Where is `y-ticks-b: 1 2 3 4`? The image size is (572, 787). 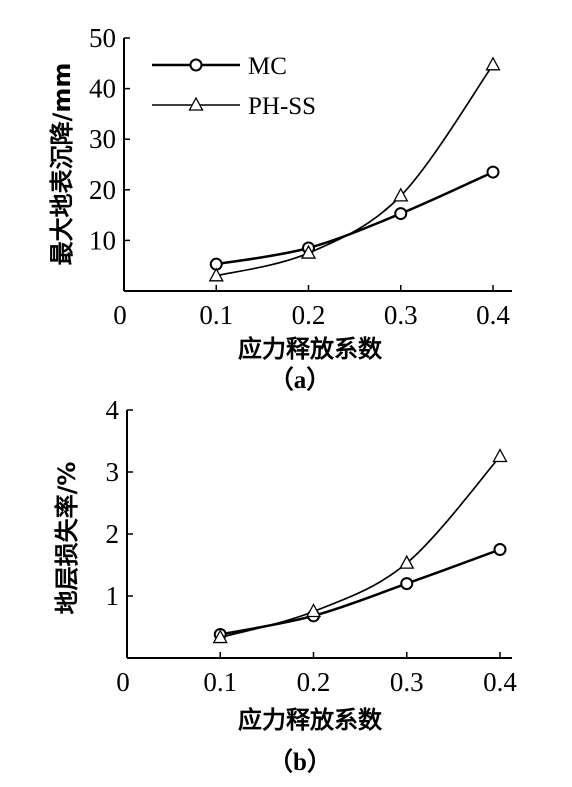
y-ticks-b: 1 2 3 4 is located at coordinates (119, 503).